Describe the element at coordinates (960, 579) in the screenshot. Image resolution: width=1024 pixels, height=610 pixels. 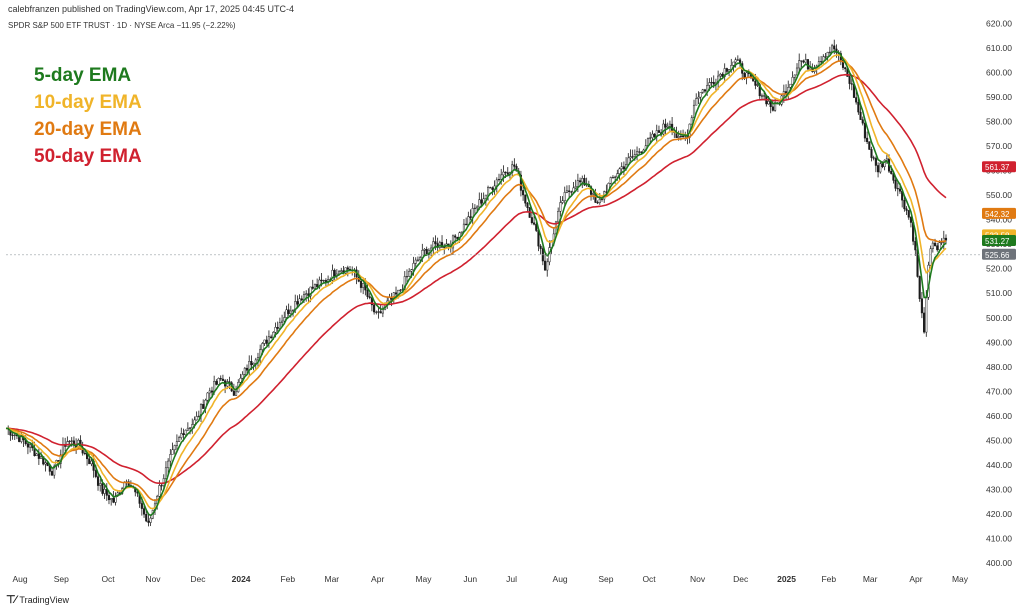
I see `x-tick-label: May` at that location.